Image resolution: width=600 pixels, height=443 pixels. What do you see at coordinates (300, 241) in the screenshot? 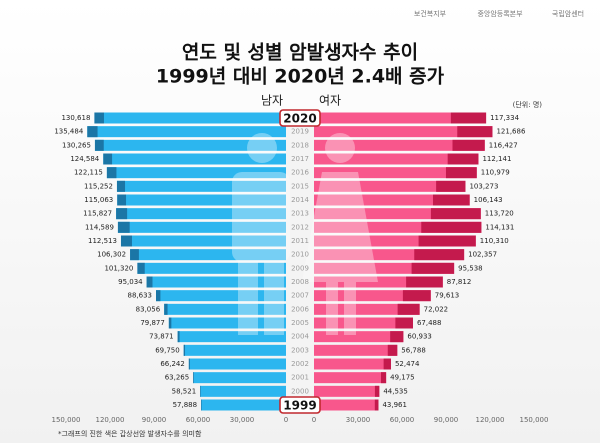
I see `year-label: 2011` at bounding box center [300, 241].